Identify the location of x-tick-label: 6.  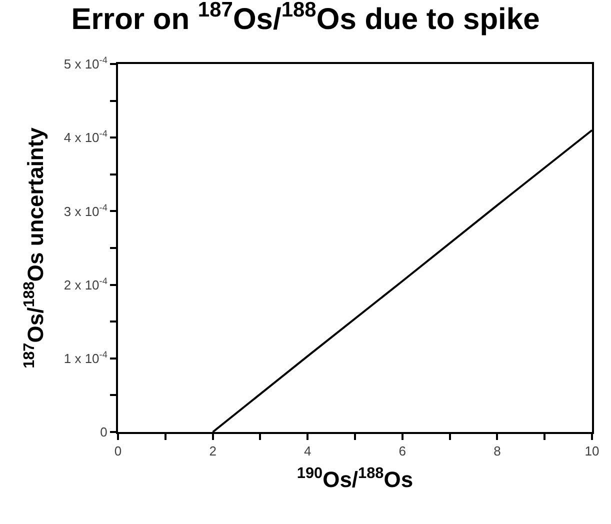
(402, 451).